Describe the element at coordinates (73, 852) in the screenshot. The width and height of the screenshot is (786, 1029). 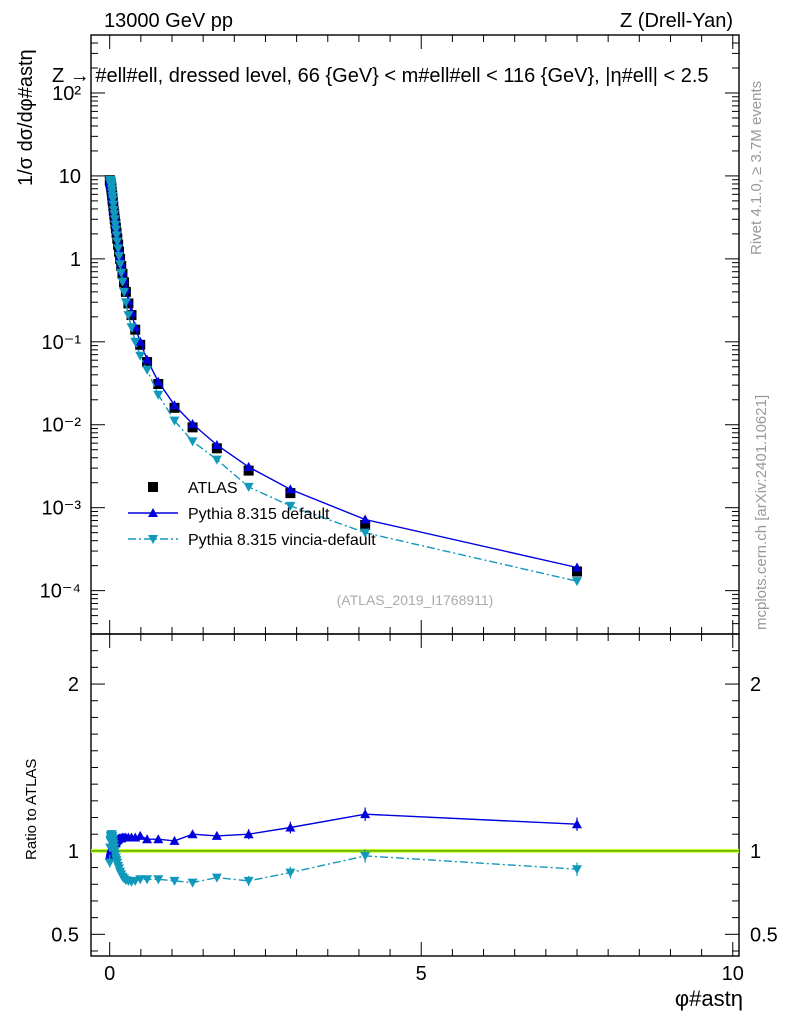
I see `ratio-y-tick-label: 1` at that location.